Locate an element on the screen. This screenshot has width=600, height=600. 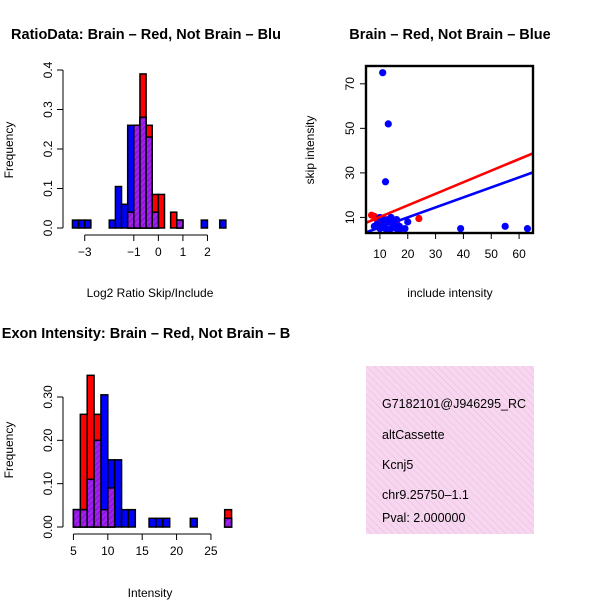
info-pval: Pval: 2.000000 is located at coordinates (423, 518).